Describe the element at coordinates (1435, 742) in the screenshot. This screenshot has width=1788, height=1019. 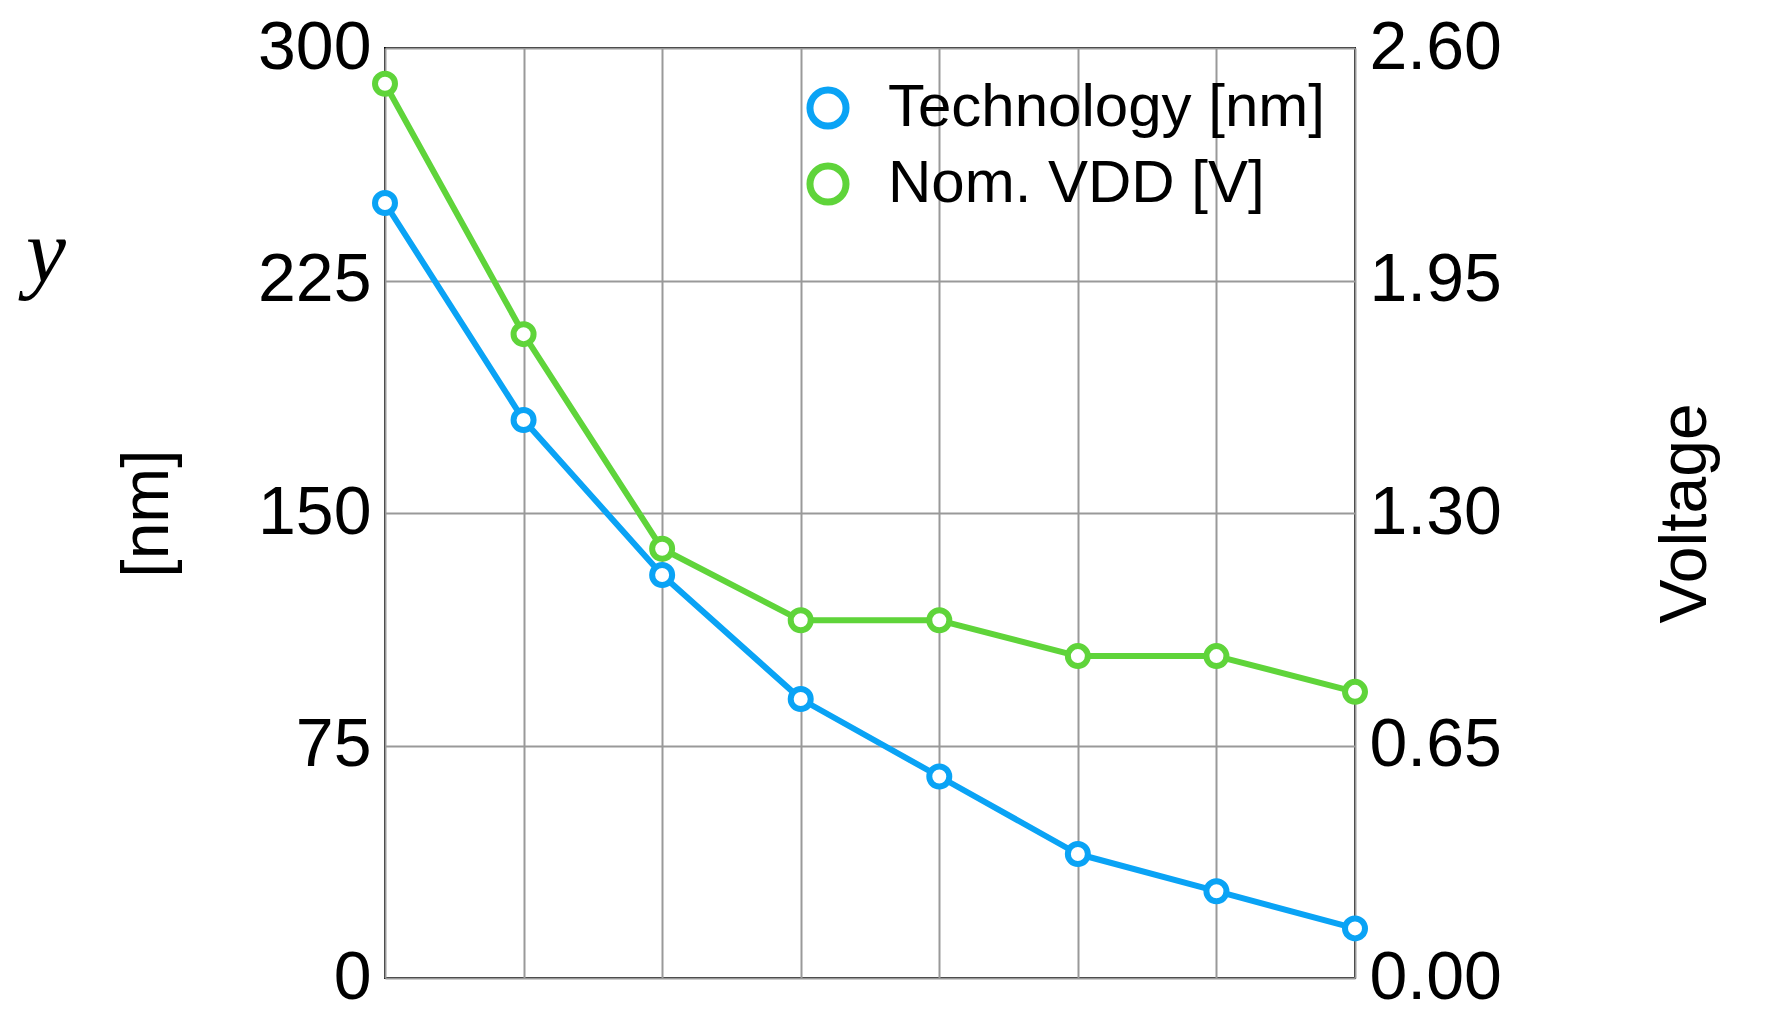
I see `y2-tick-label: 0.65` at that location.